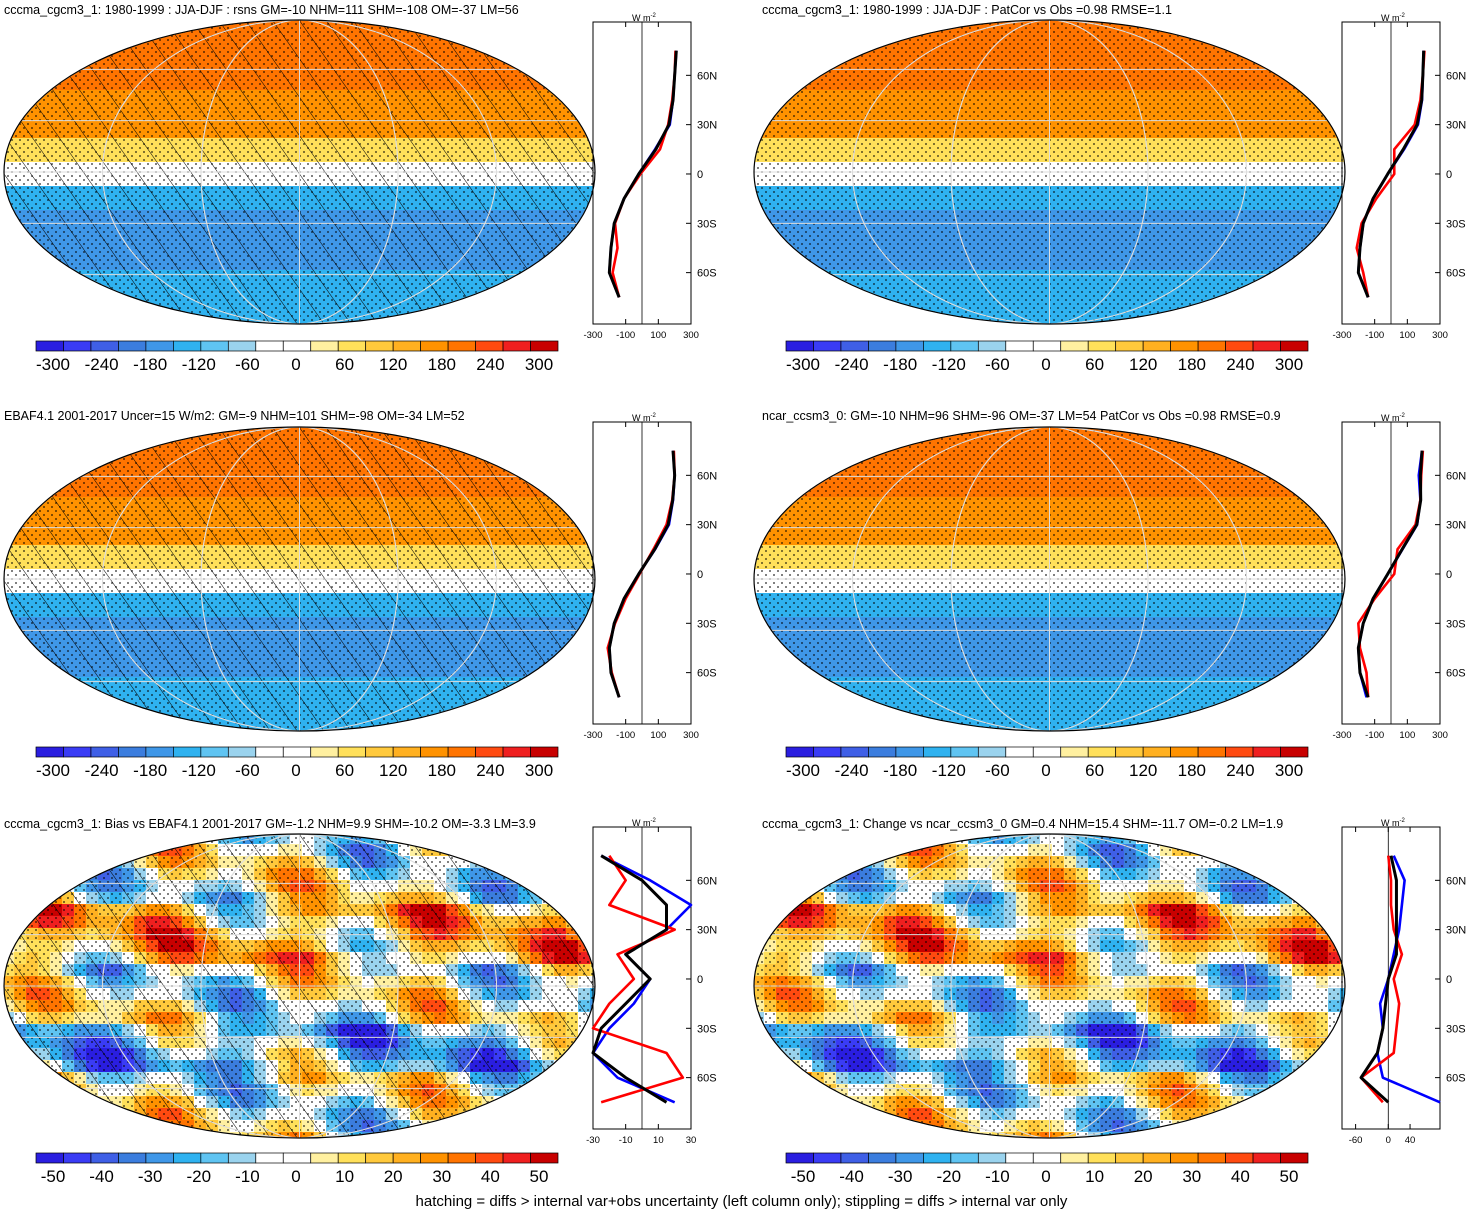  Describe the element at coordinates (490, 1176) in the screenshot. I see `colorbar-tick-label: 40` at that location.